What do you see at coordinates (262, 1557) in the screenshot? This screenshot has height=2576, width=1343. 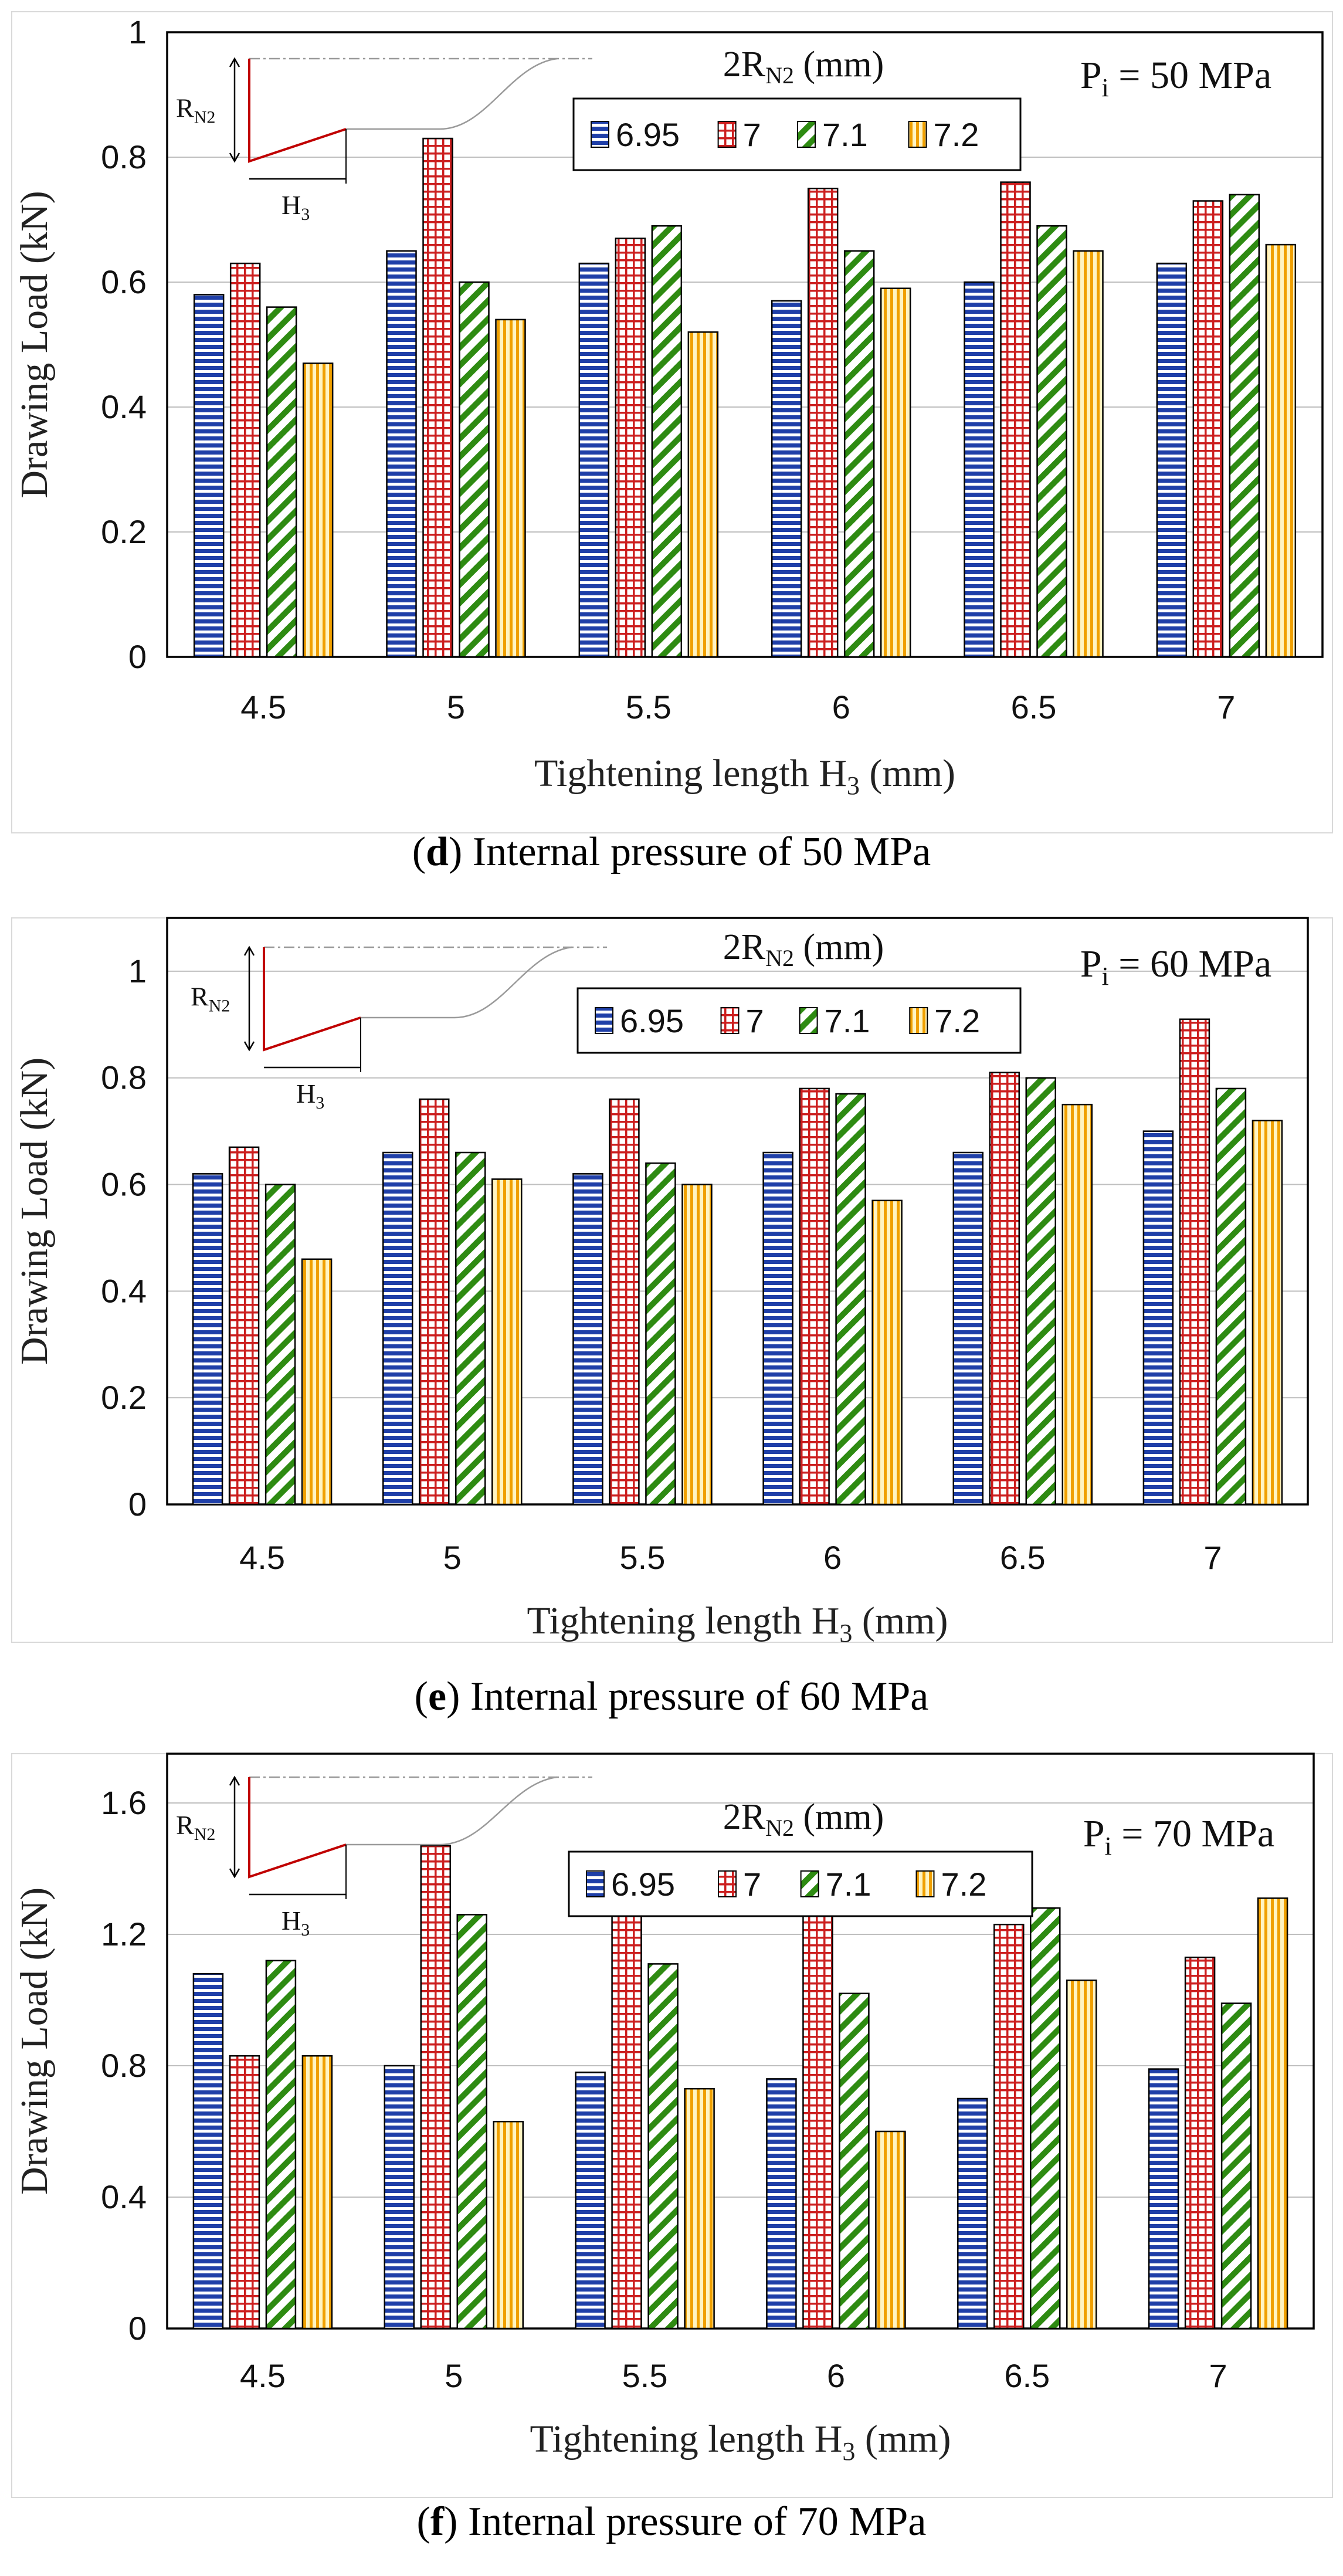 I see `x-tick-label: 4.5` at bounding box center [262, 1557].